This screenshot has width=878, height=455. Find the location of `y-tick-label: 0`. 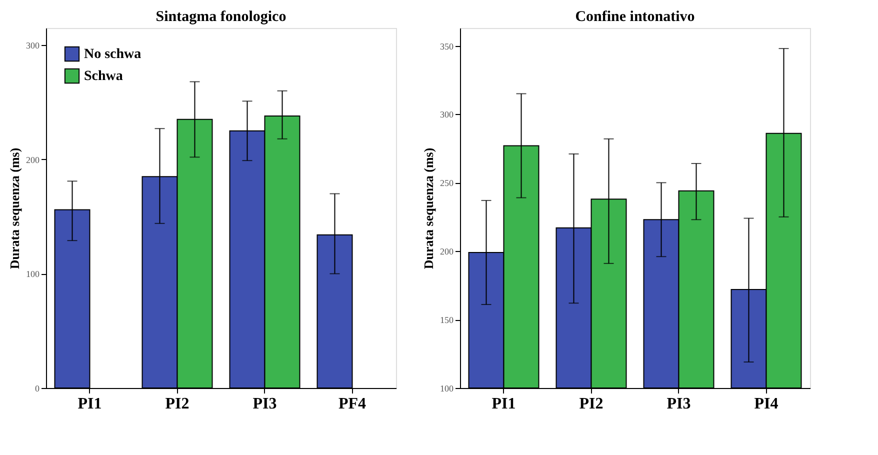

y-tick-label: 0 is located at coordinates (37, 389).